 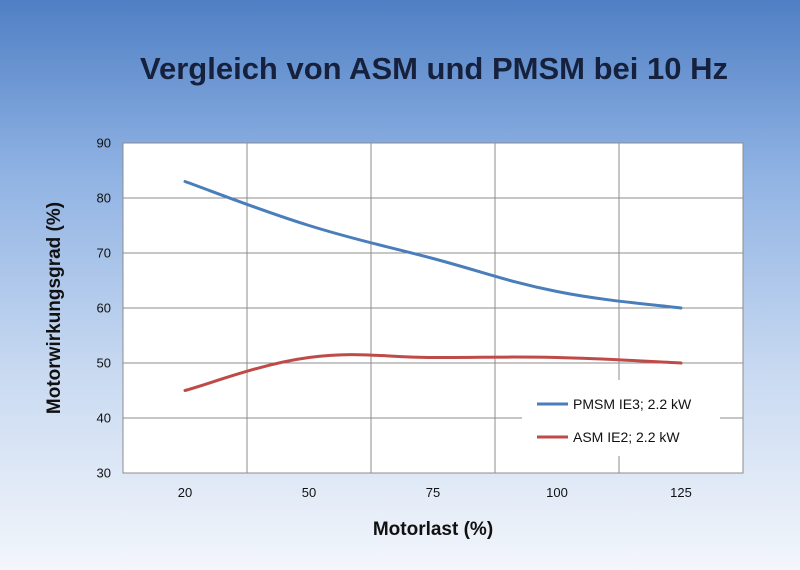 What do you see at coordinates (681, 492) in the screenshot?
I see `x-tick-label: 125` at bounding box center [681, 492].